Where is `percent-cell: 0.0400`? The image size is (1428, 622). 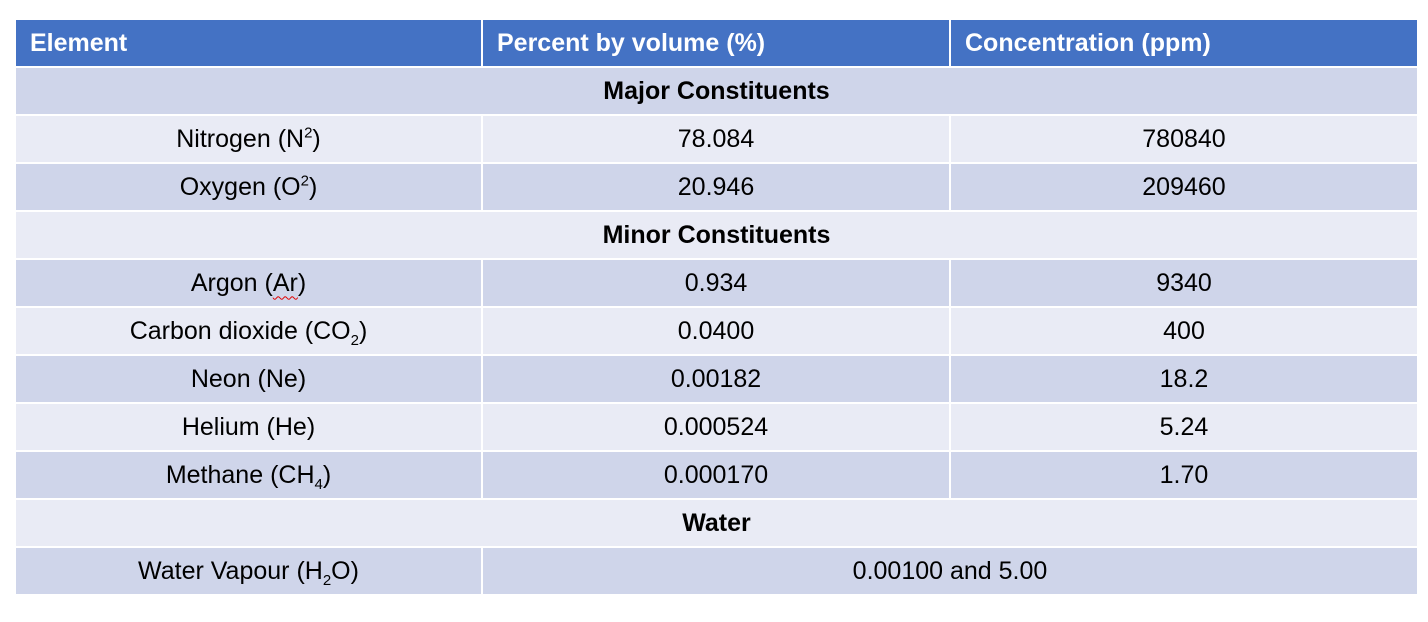
percent-cell: 0.0400 is located at coordinates (716, 331).